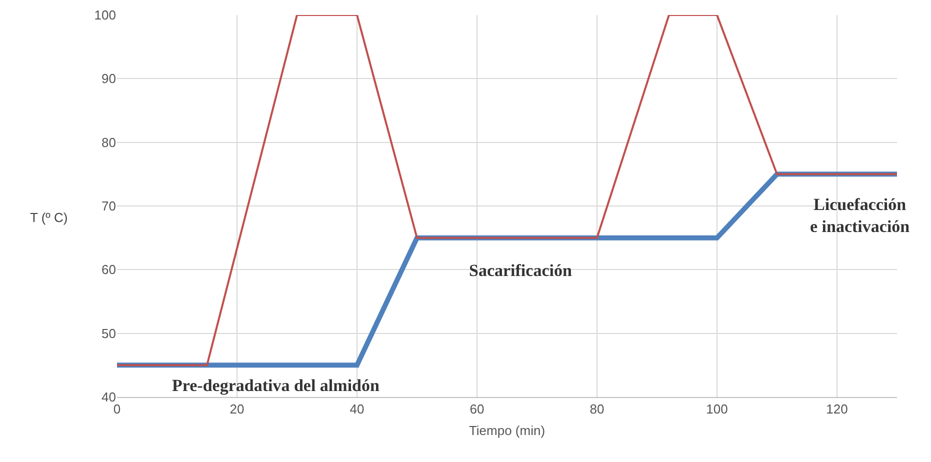  I want to click on y-tick-label: 40, so click(109, 397).